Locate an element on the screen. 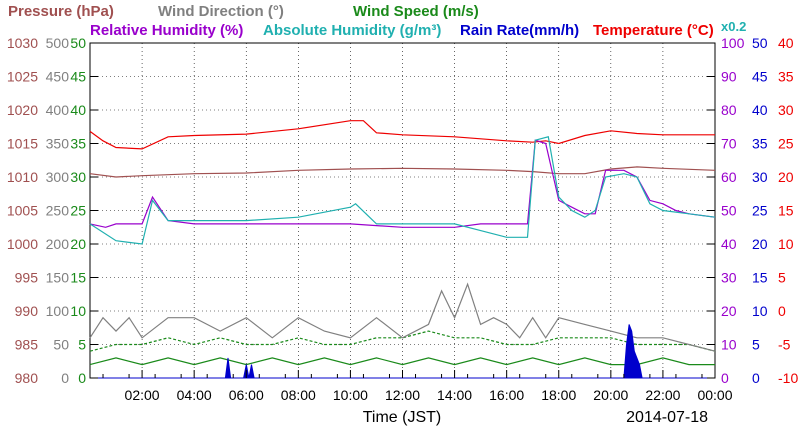 The image size is (800, 434). y-tick-label-wind_speed: 10 is located at coordinates (78, 311).